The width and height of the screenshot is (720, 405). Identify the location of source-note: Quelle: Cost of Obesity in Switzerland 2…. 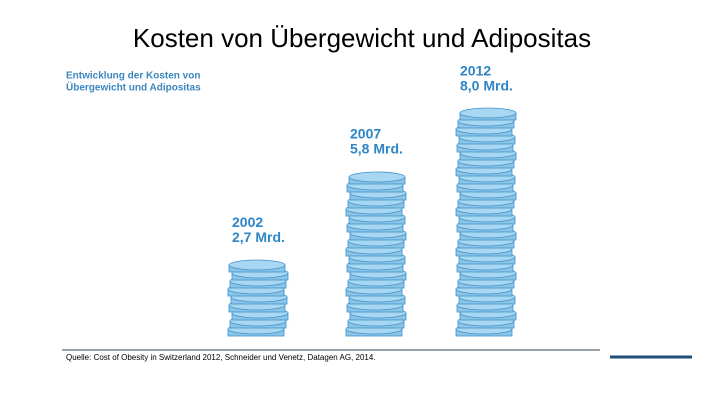
(221, 357).